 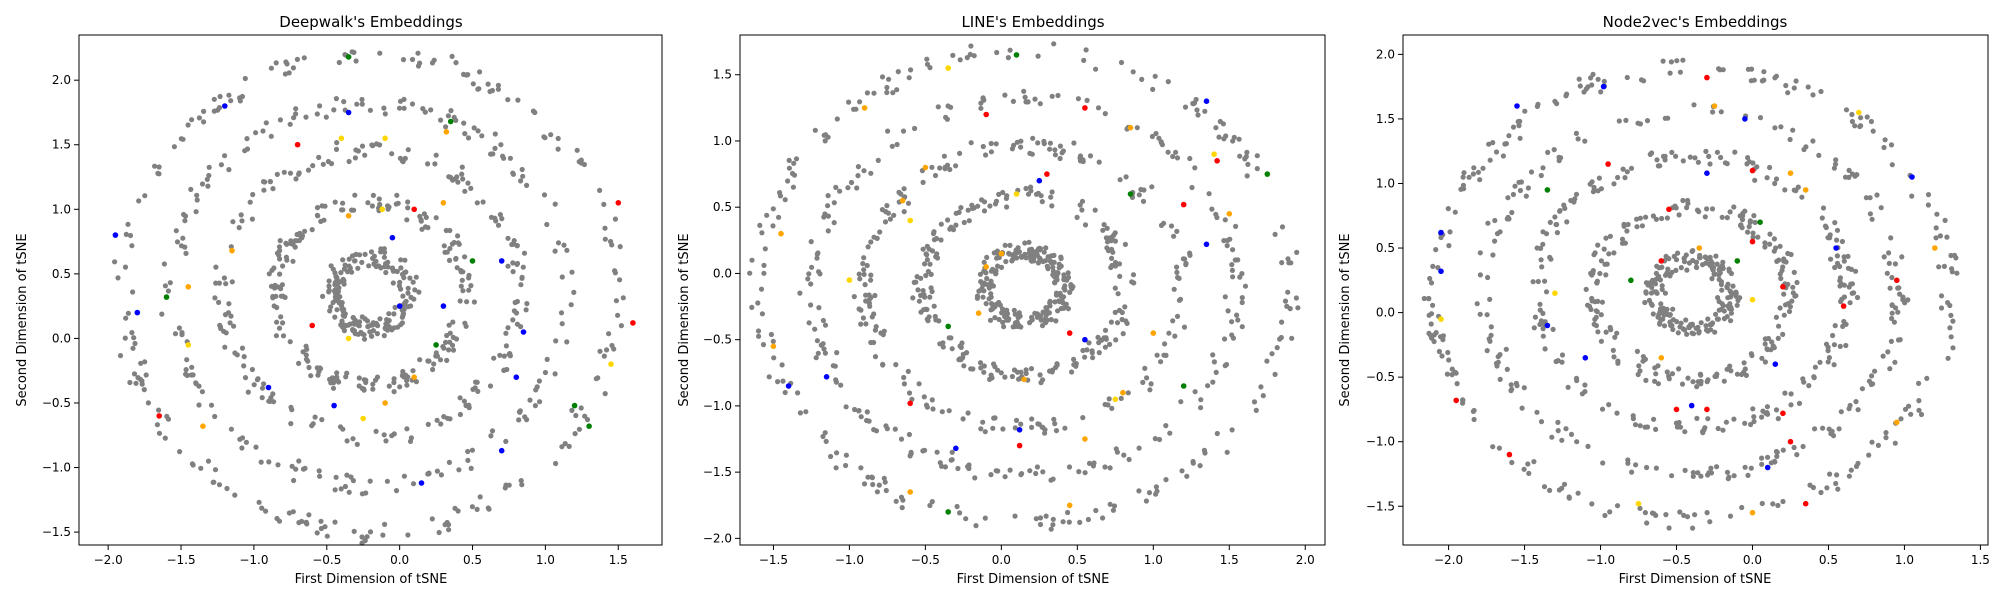 I want to click on x-tick-label: 0.5, so click(x=1077, y=560).